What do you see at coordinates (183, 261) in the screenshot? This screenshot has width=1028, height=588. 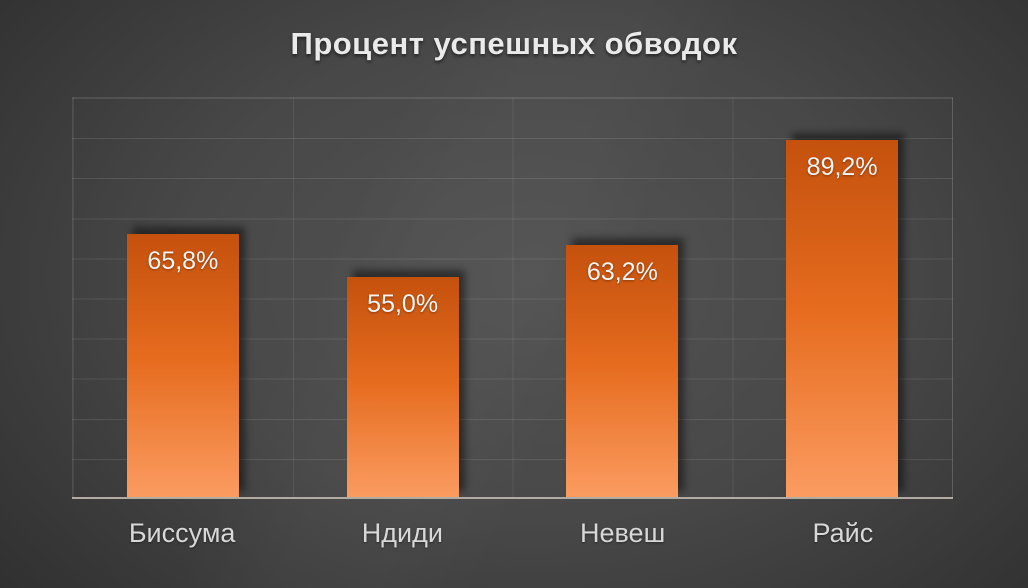 I see `bar-value-label: 65,8%` at bounding box center [183, 261].